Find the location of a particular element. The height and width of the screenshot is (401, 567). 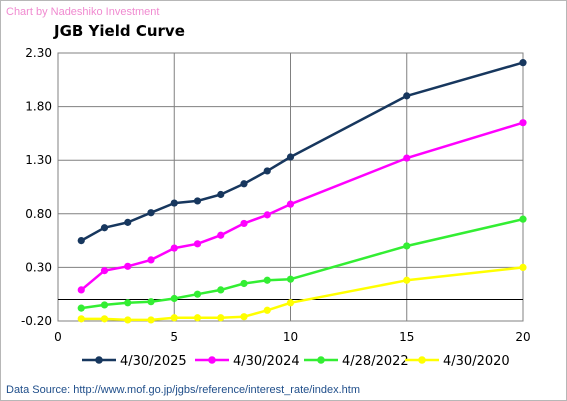

chart-credit: Chart by Nadeshiko Investment is located at coordinates (83, 12).